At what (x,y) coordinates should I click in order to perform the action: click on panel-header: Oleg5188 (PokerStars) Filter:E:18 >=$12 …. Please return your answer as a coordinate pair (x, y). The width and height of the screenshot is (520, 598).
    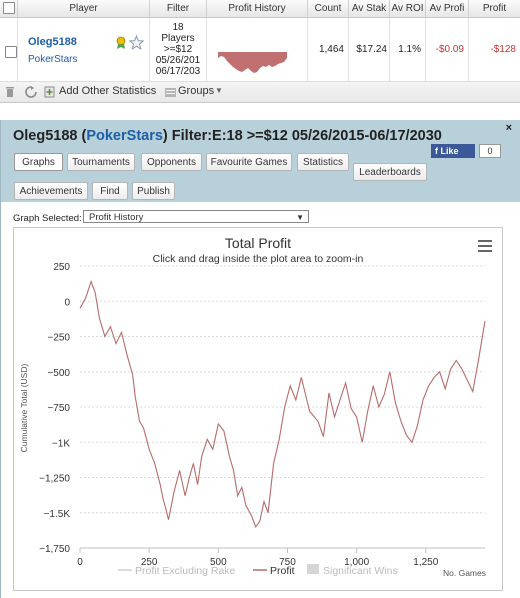
    Looking at the image, I should click on (260, 161).